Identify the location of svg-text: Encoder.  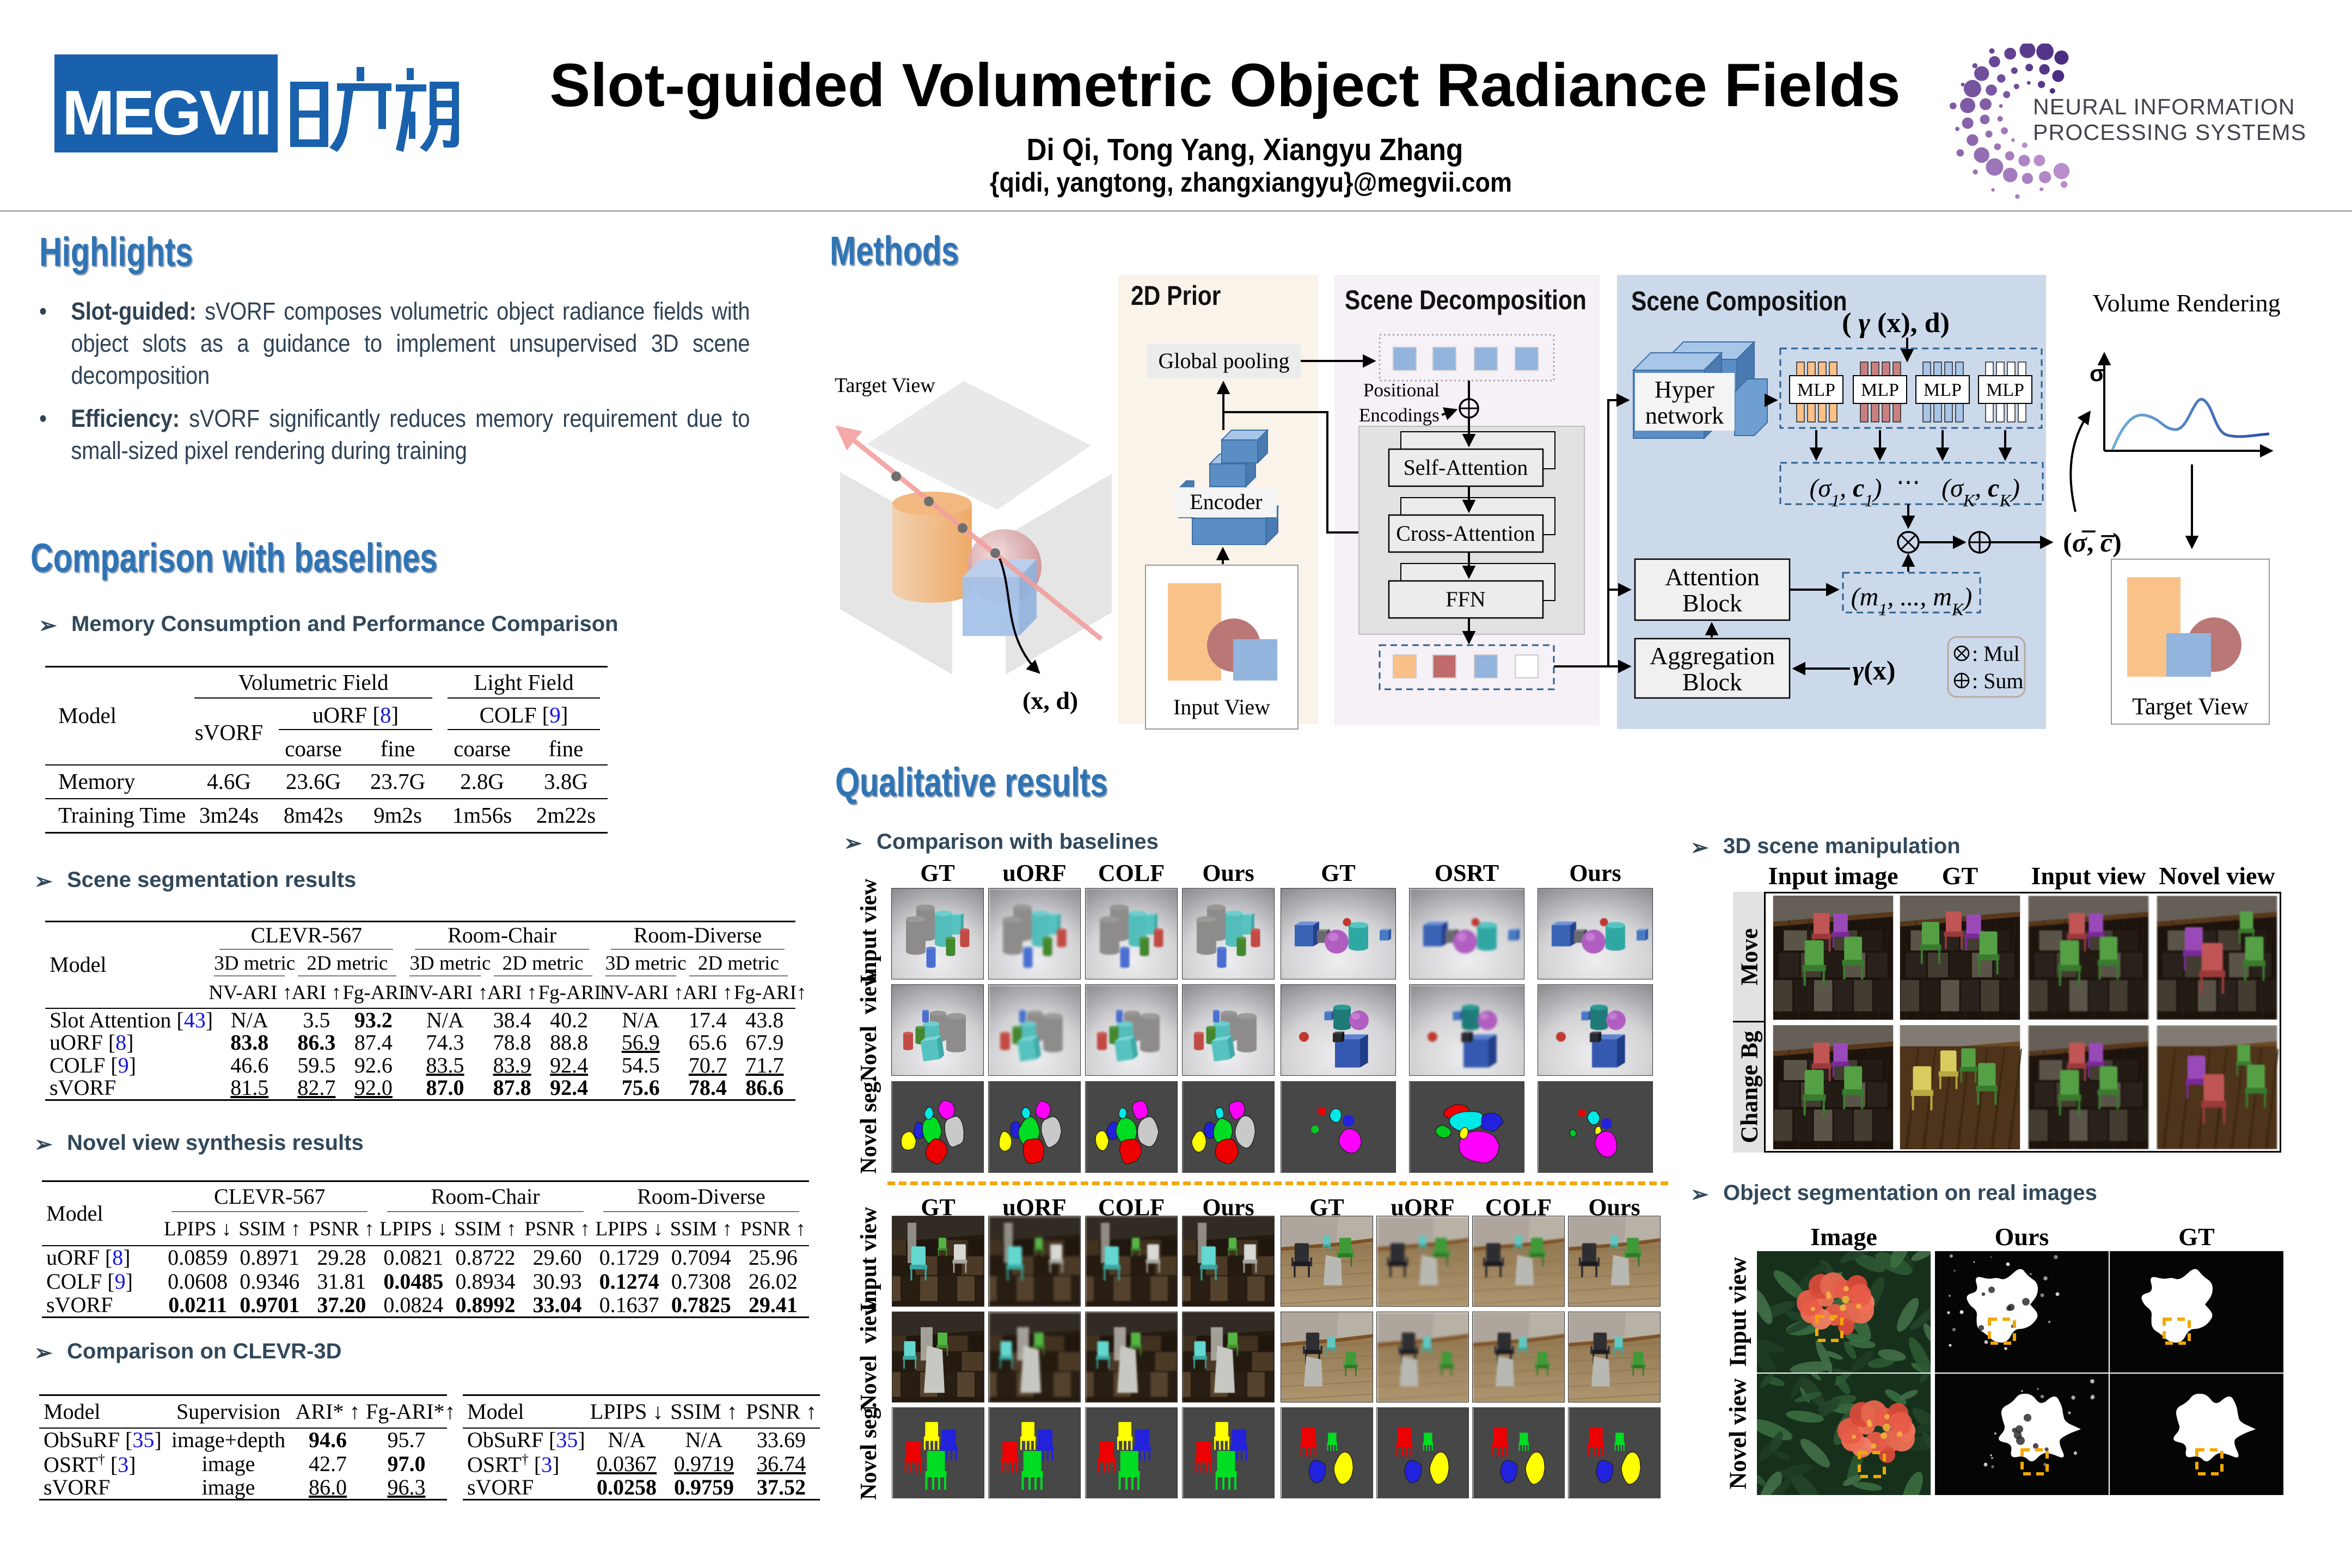
(1226, 501).